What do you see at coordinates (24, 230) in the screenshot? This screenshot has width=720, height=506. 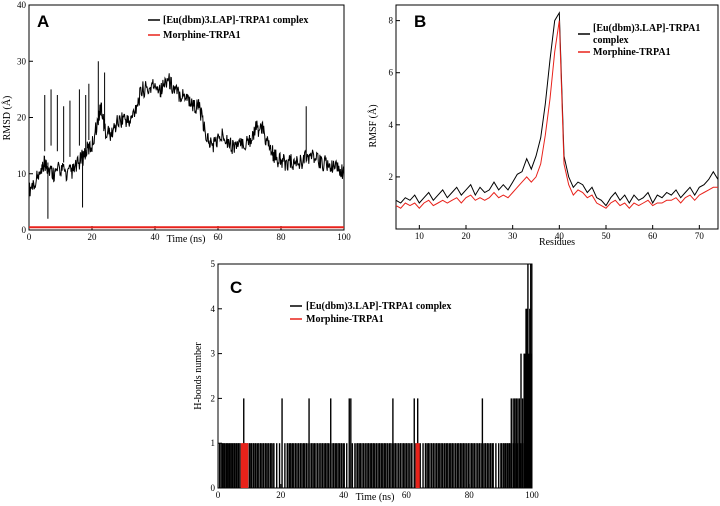 I see `panel-a-y-tick-label: 0` at bounding box center [24, 230].